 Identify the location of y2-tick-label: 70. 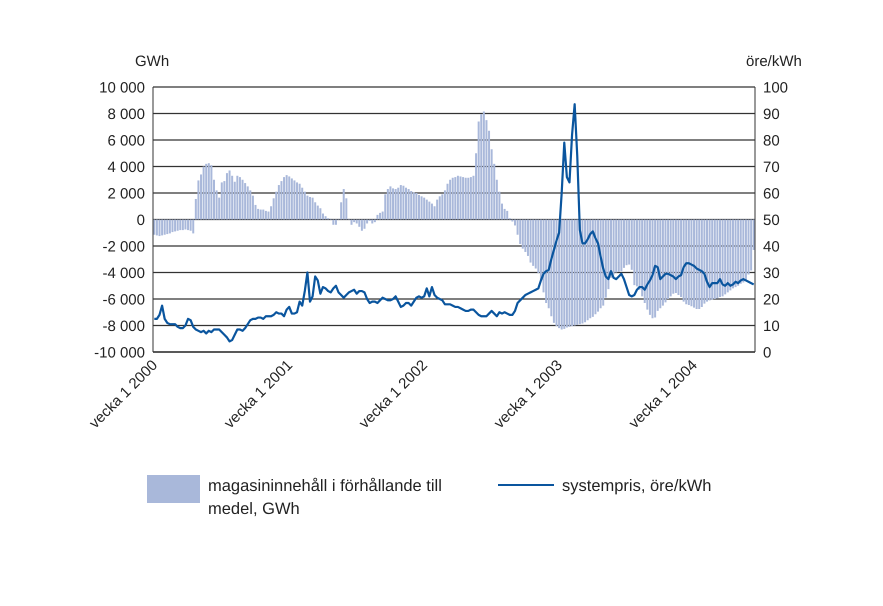
(771, 167).